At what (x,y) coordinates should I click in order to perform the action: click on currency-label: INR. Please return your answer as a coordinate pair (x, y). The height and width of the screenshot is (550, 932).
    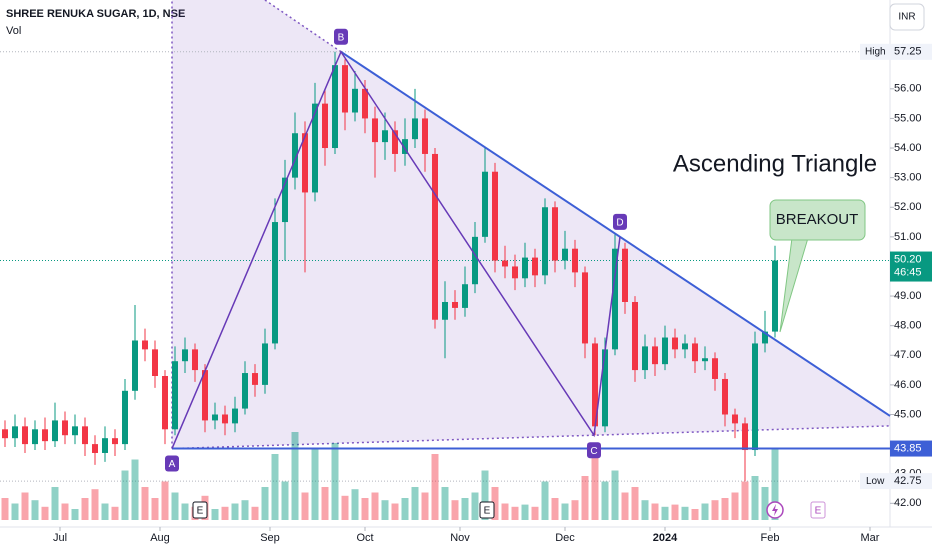
    Looking at the image, I should click on (906, 17).